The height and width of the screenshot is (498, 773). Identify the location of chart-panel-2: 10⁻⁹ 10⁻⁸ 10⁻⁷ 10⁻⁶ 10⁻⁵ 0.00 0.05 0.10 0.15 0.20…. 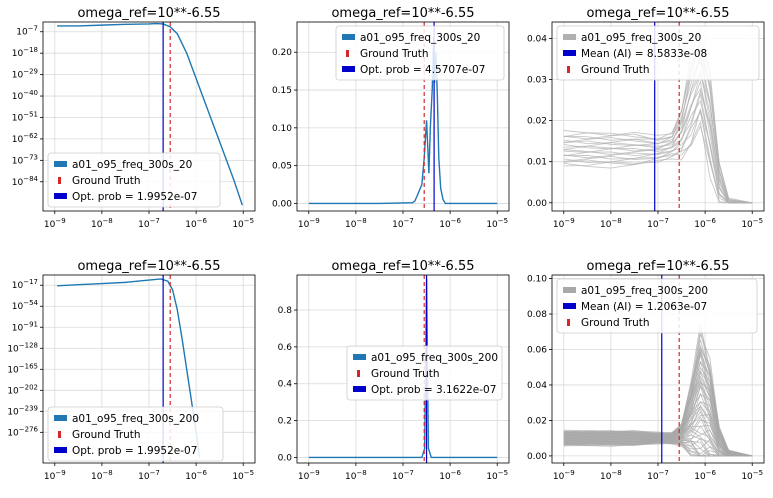
(391, 118).